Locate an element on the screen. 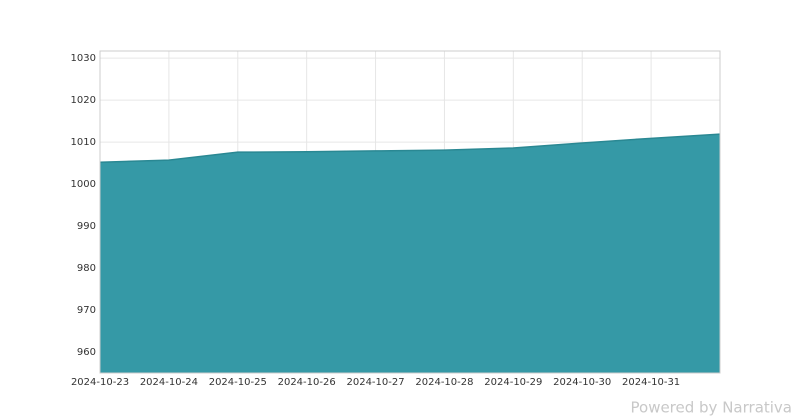 The image size is (800, 420). y-tick-label: 960 is located at coordinates (86, 352).